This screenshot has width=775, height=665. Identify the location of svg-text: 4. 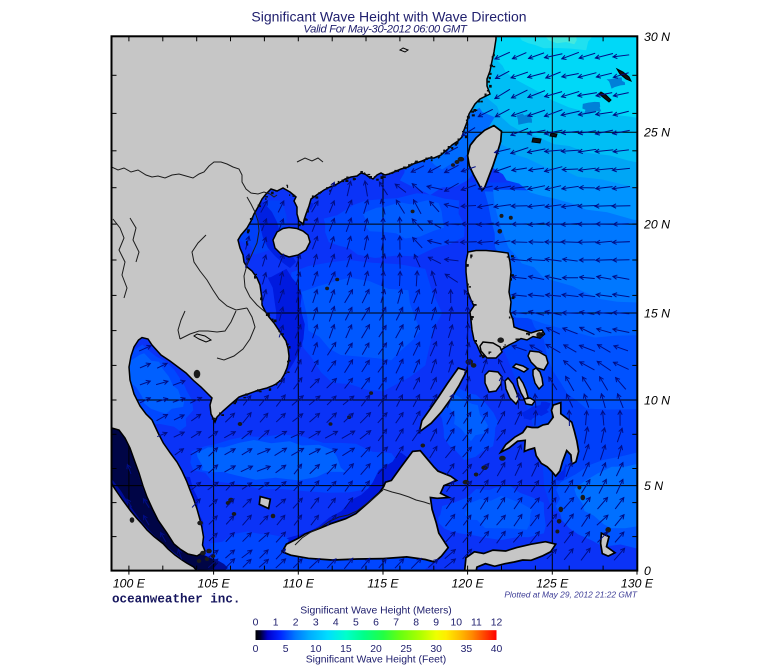
(336, 623).